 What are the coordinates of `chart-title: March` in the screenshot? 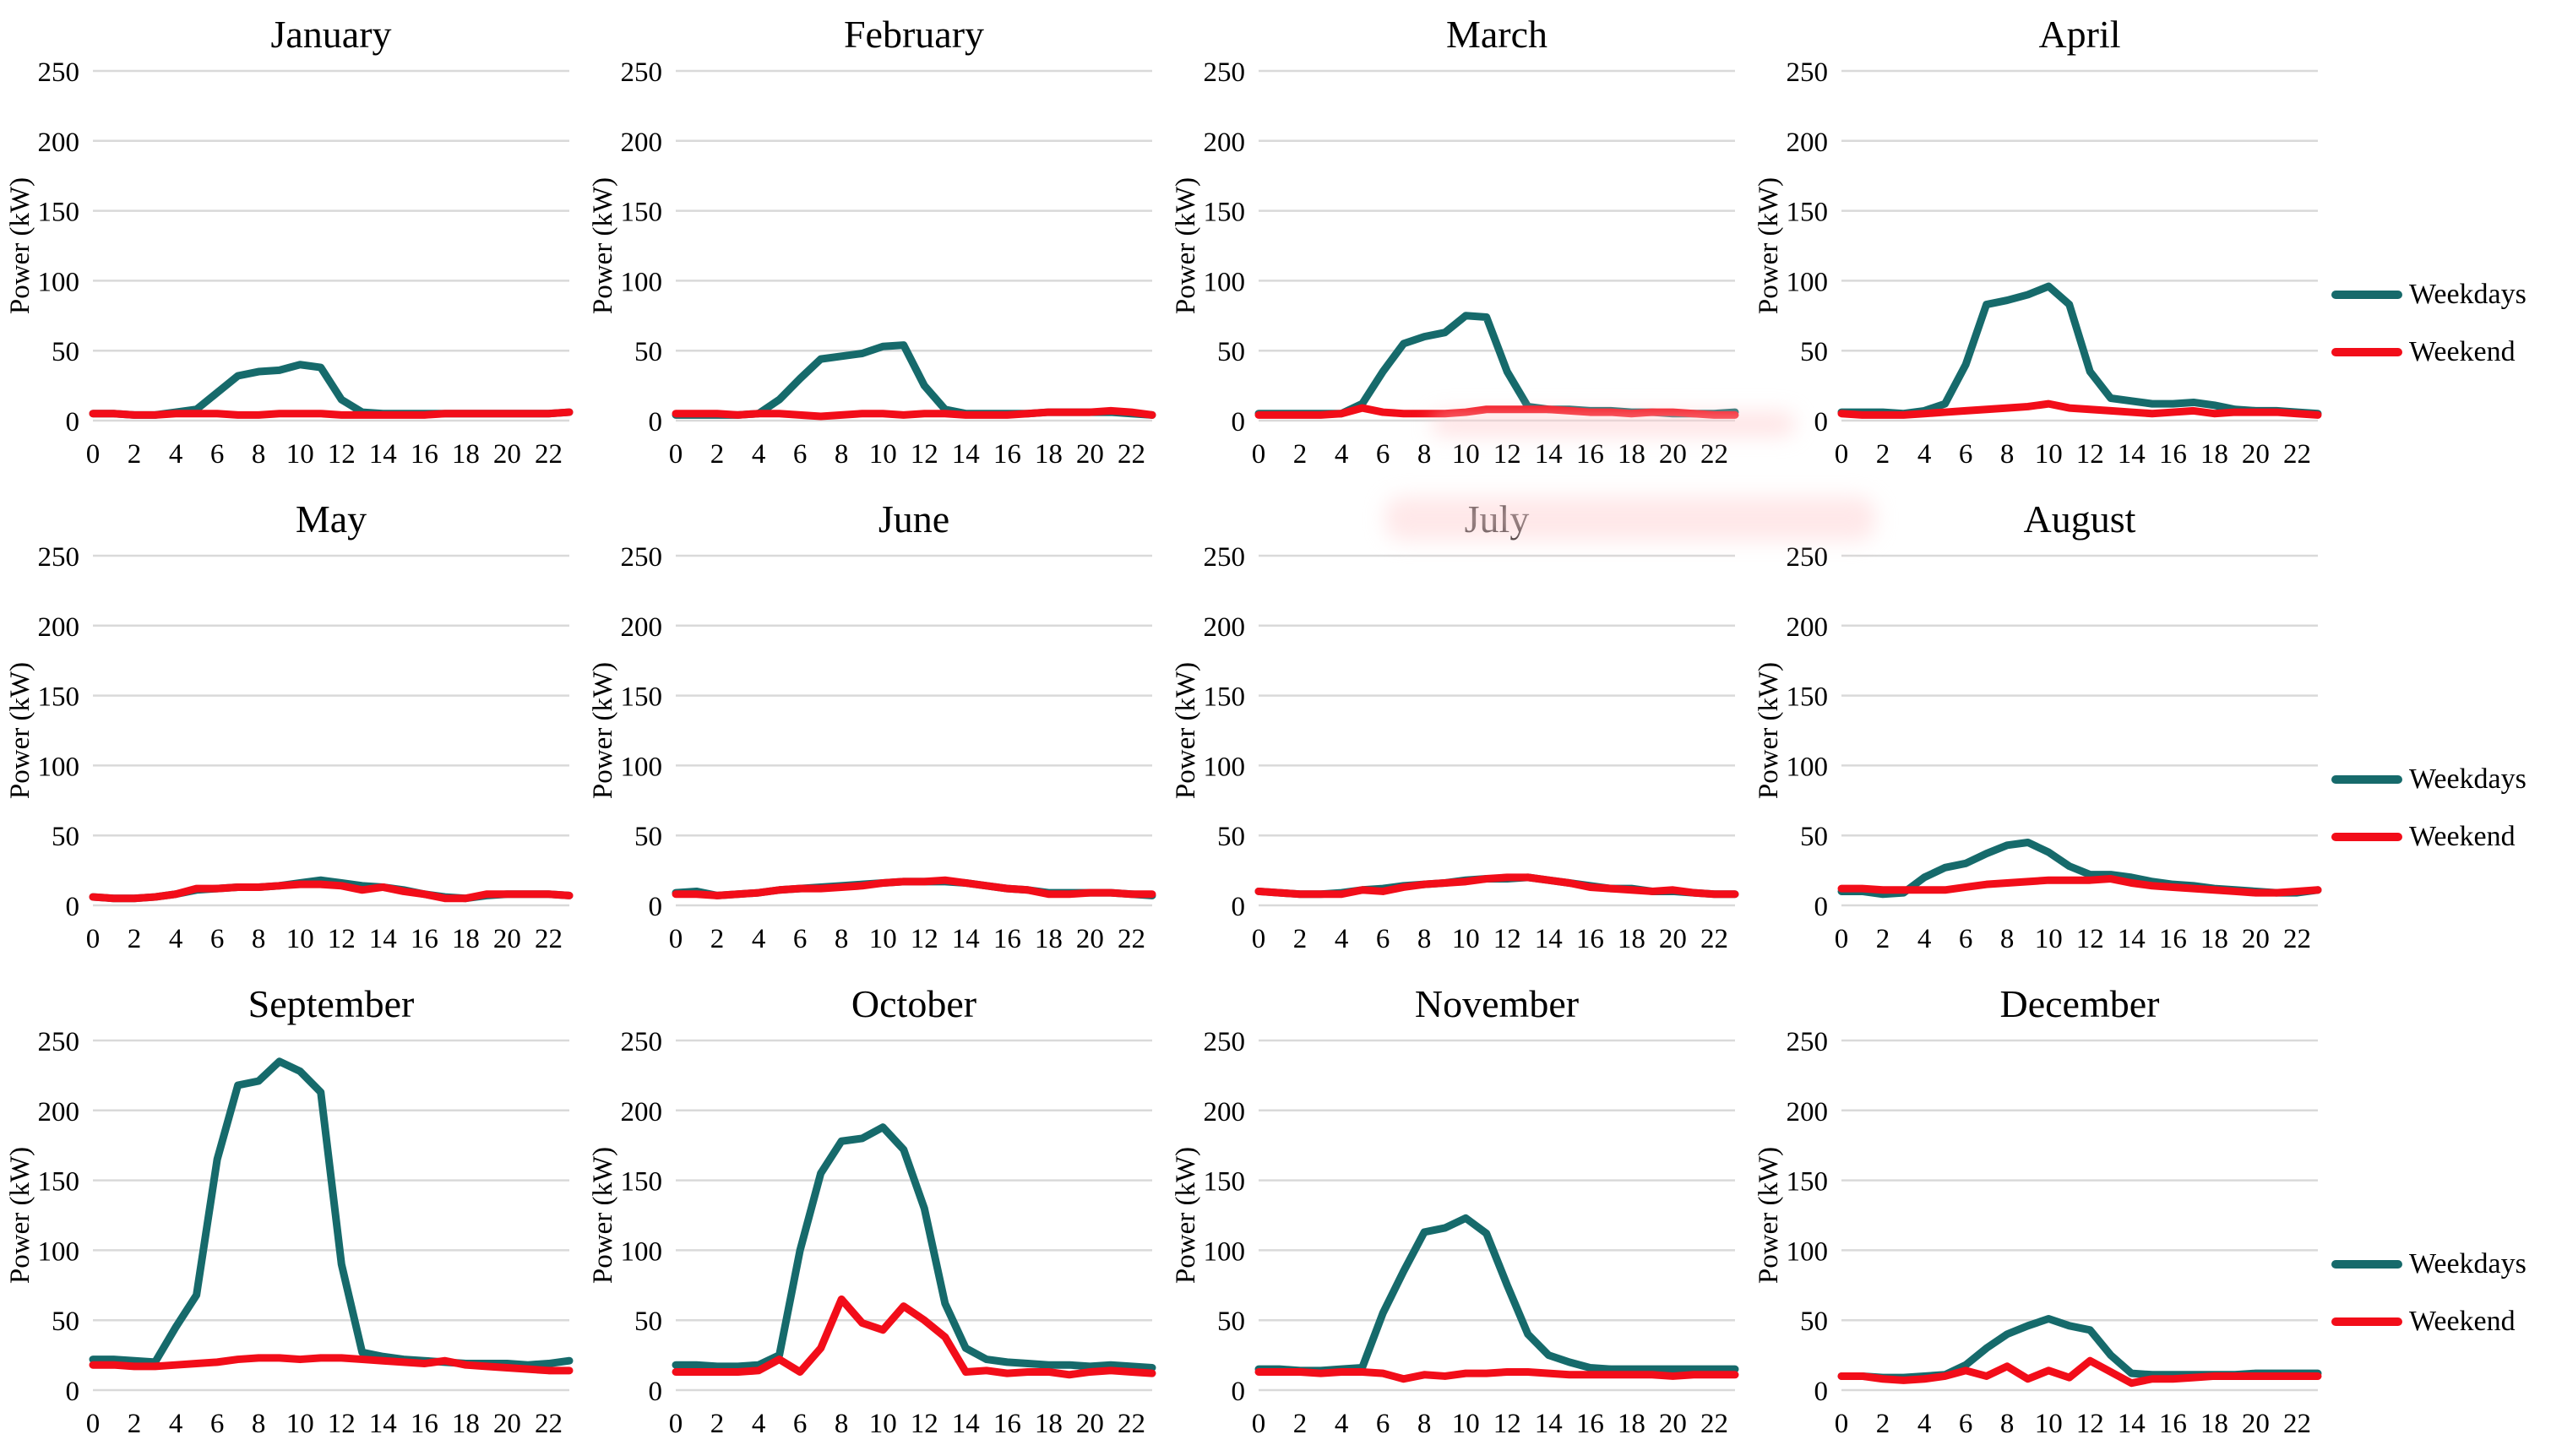 It's located at (1496, 34).